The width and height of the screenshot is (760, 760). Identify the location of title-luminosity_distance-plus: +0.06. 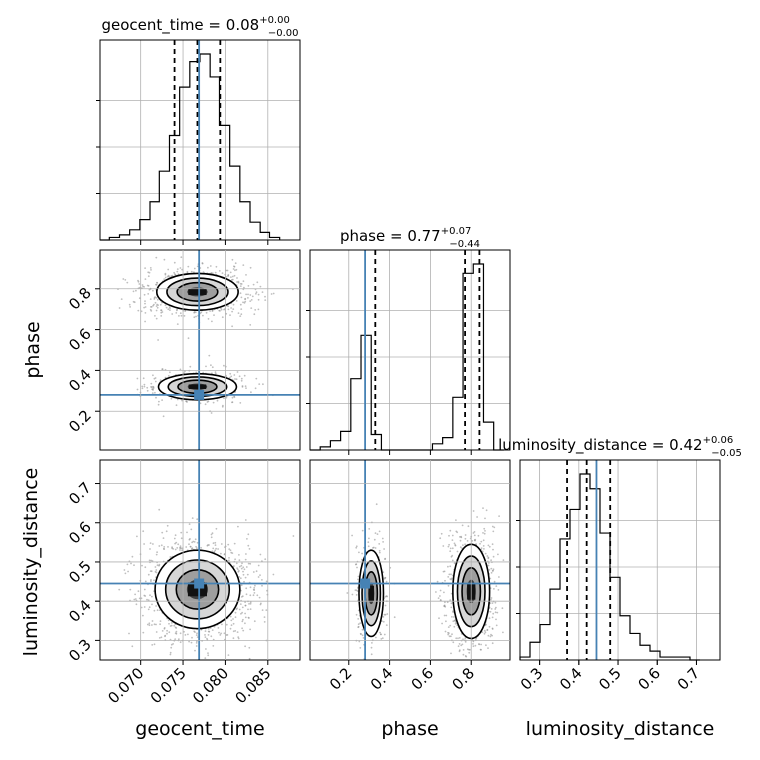
(718, 440).